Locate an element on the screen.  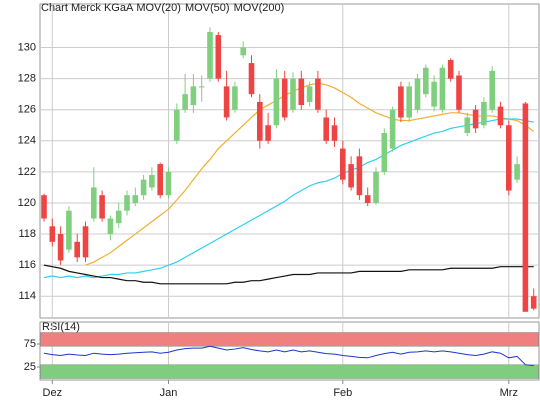
y-tick-label: 114 is located at coordinates (27, 296).